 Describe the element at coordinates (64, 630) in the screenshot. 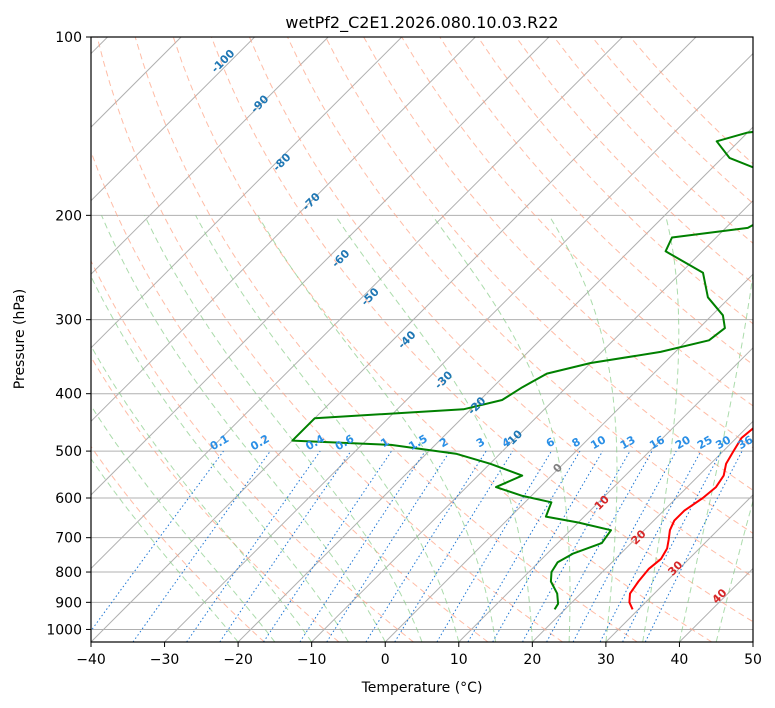

I see `y-tick-label: 1000` at that location.